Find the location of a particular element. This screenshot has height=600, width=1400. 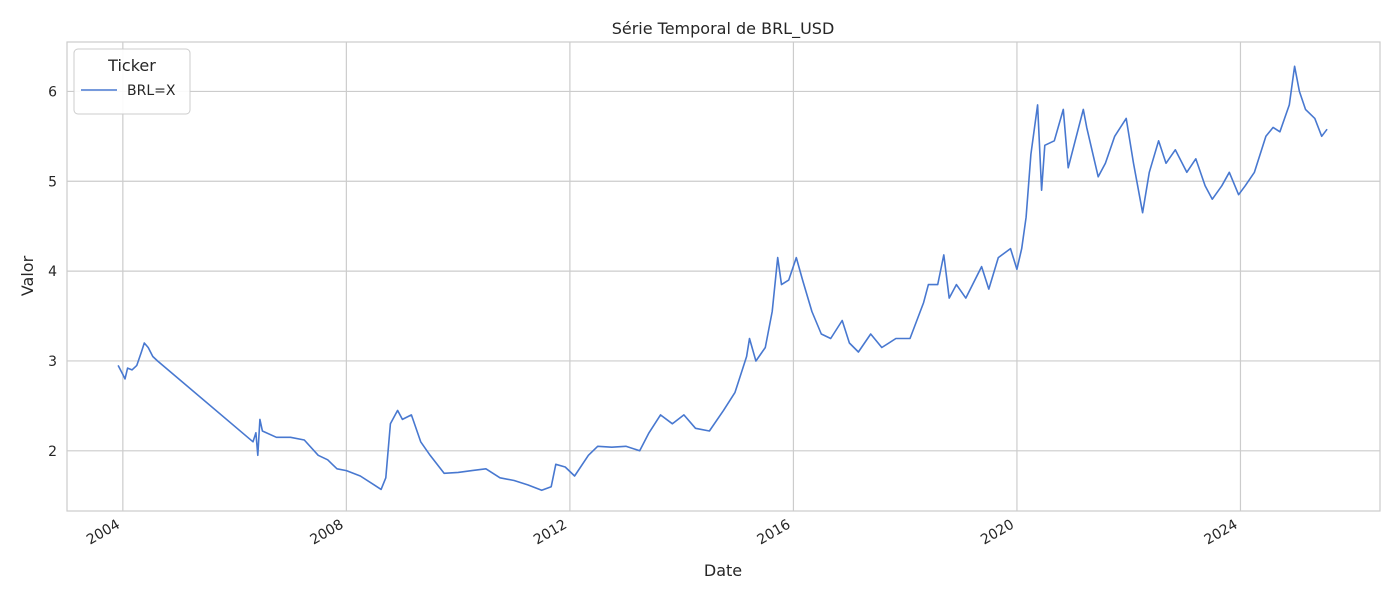

y-tick-label: 2 is located at coordinates (52, 452).